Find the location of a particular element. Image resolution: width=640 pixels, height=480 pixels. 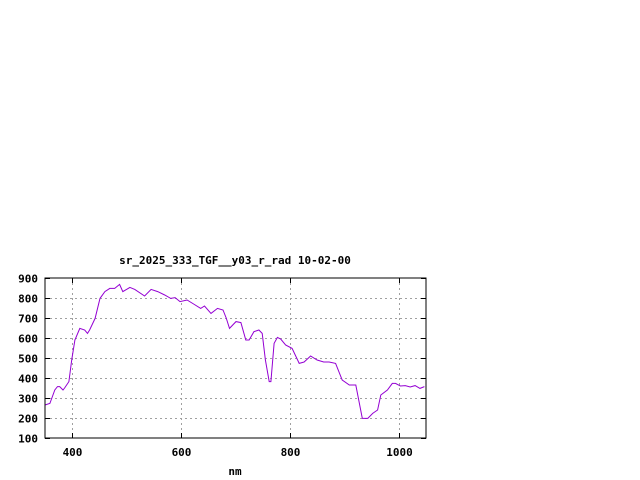

y-tick-label: 100 is located at coordinates (28, 439).